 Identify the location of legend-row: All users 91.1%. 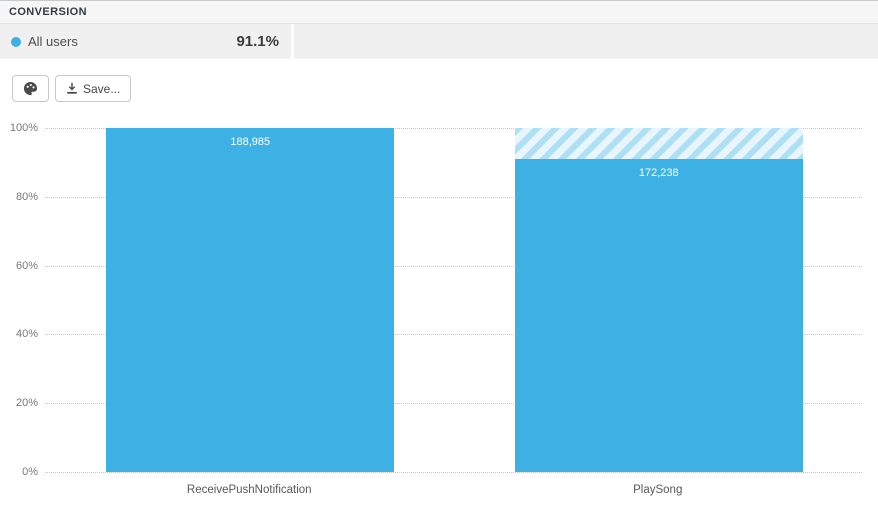
(439, 41).